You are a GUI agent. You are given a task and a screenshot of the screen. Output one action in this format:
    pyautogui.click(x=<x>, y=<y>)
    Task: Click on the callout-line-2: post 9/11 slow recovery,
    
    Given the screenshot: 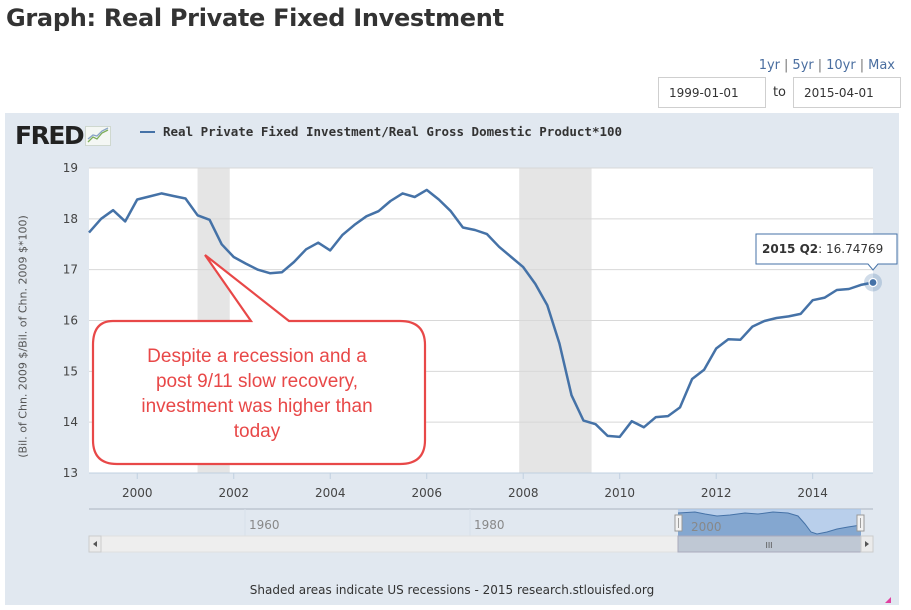 What is the action you would take?
    pyautogui.click(x=257, y=381)
    